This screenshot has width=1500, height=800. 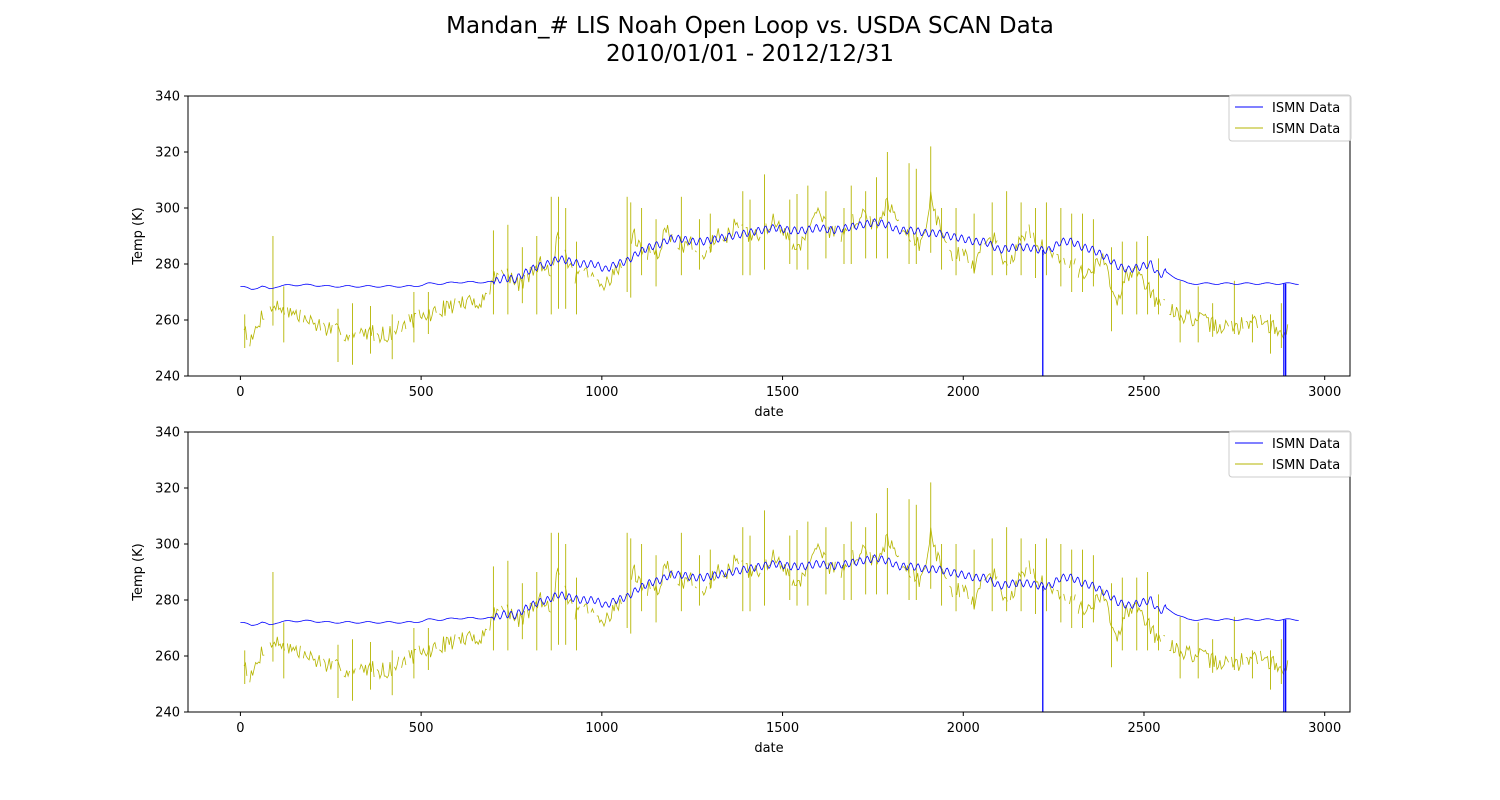 I want to click on figure-title-line2: 2010/01/01 - 2012/12/31, so click(x=750, y=54).